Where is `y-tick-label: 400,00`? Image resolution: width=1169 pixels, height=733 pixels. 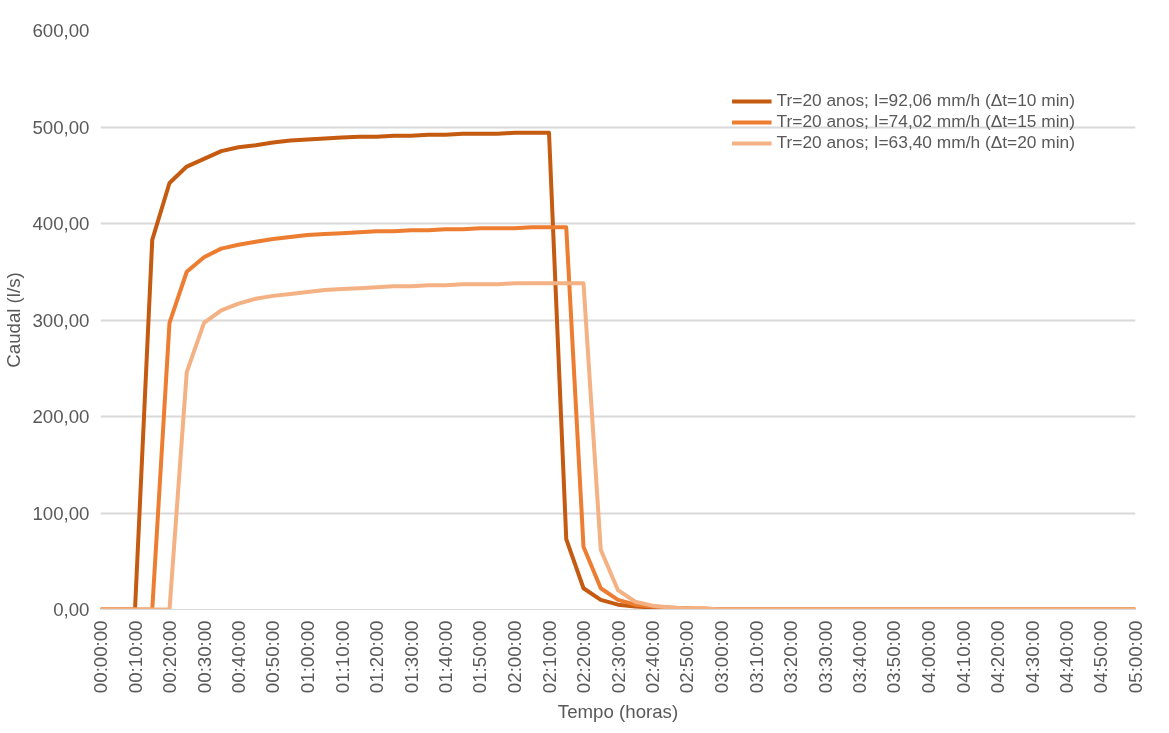 y-tick-label: 400,00 is located at coordinates (61, 223).